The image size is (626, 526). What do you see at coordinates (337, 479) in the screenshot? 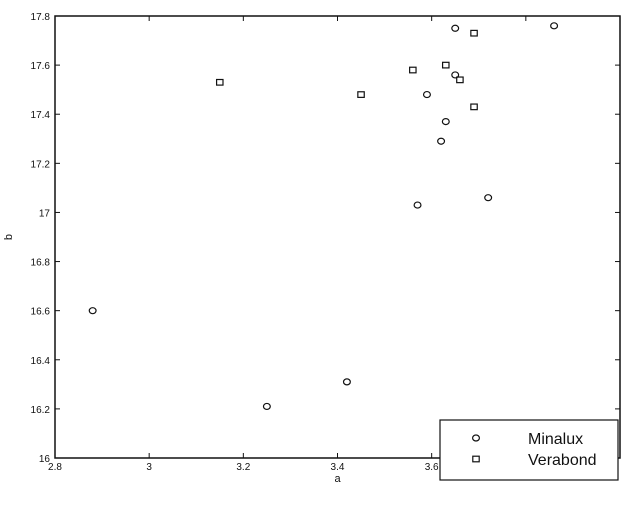
I see `x-axis-label: a` at bounding box center [337, 479].